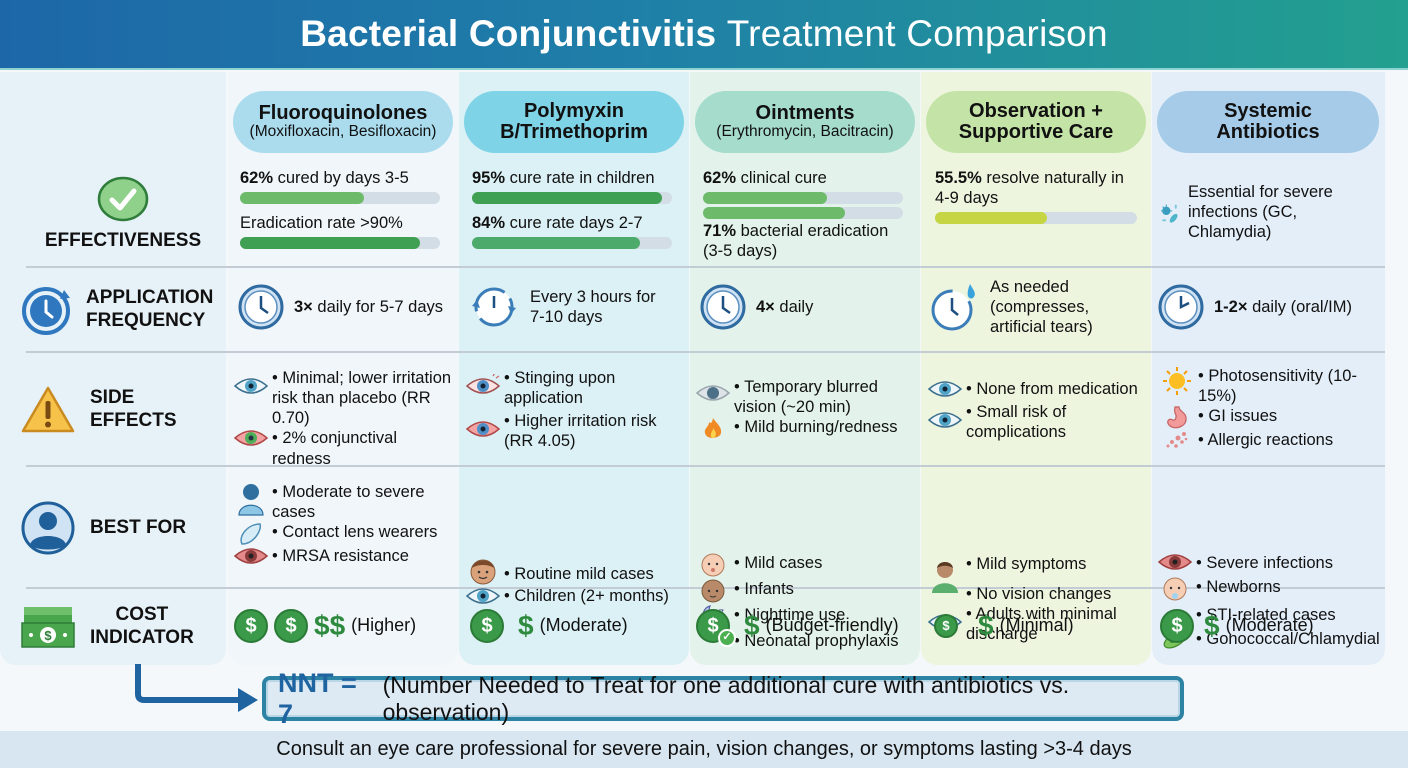 The width and height of the screenshot is (1408, 768). What do you see at coordinates (261, 307) in the screenshot?
I see `clock-icon` at bounding box center [261, 307].